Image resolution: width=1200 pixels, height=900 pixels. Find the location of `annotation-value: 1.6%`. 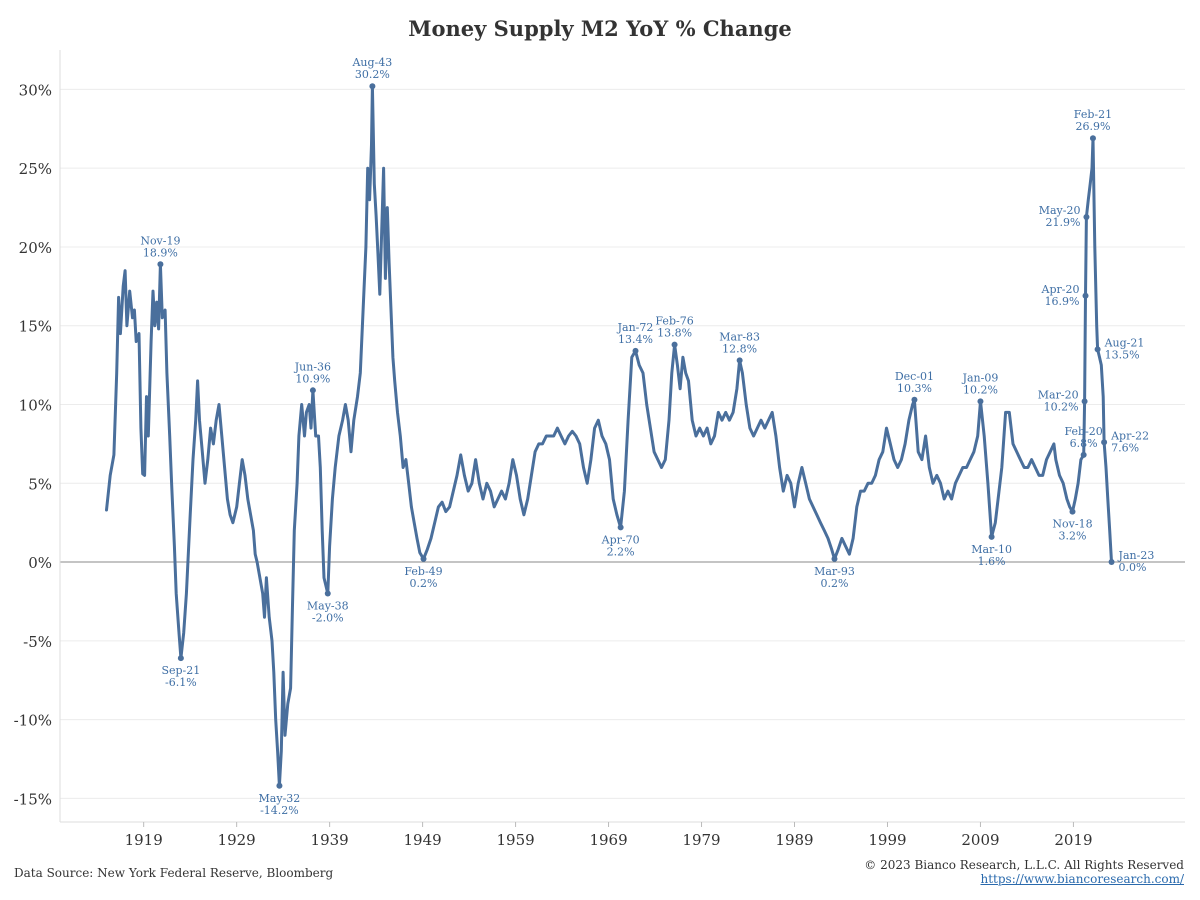

annotation-value: 1.6% is located at coordinates (992, 561).